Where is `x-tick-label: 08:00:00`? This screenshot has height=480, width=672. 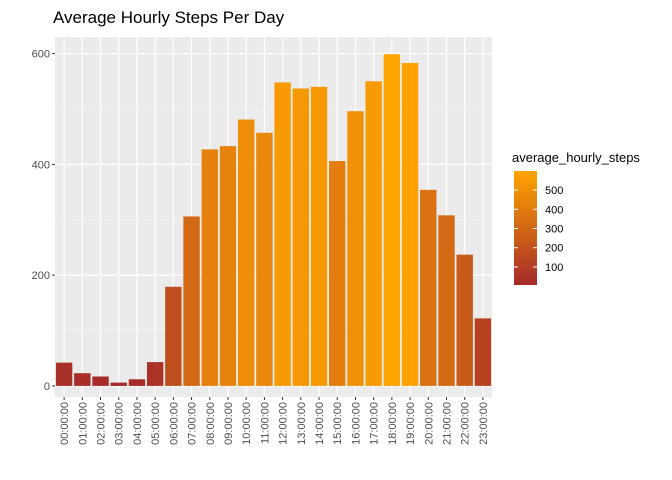
x-tick-label: 08:00:00 is located at coordinates (211, 423).